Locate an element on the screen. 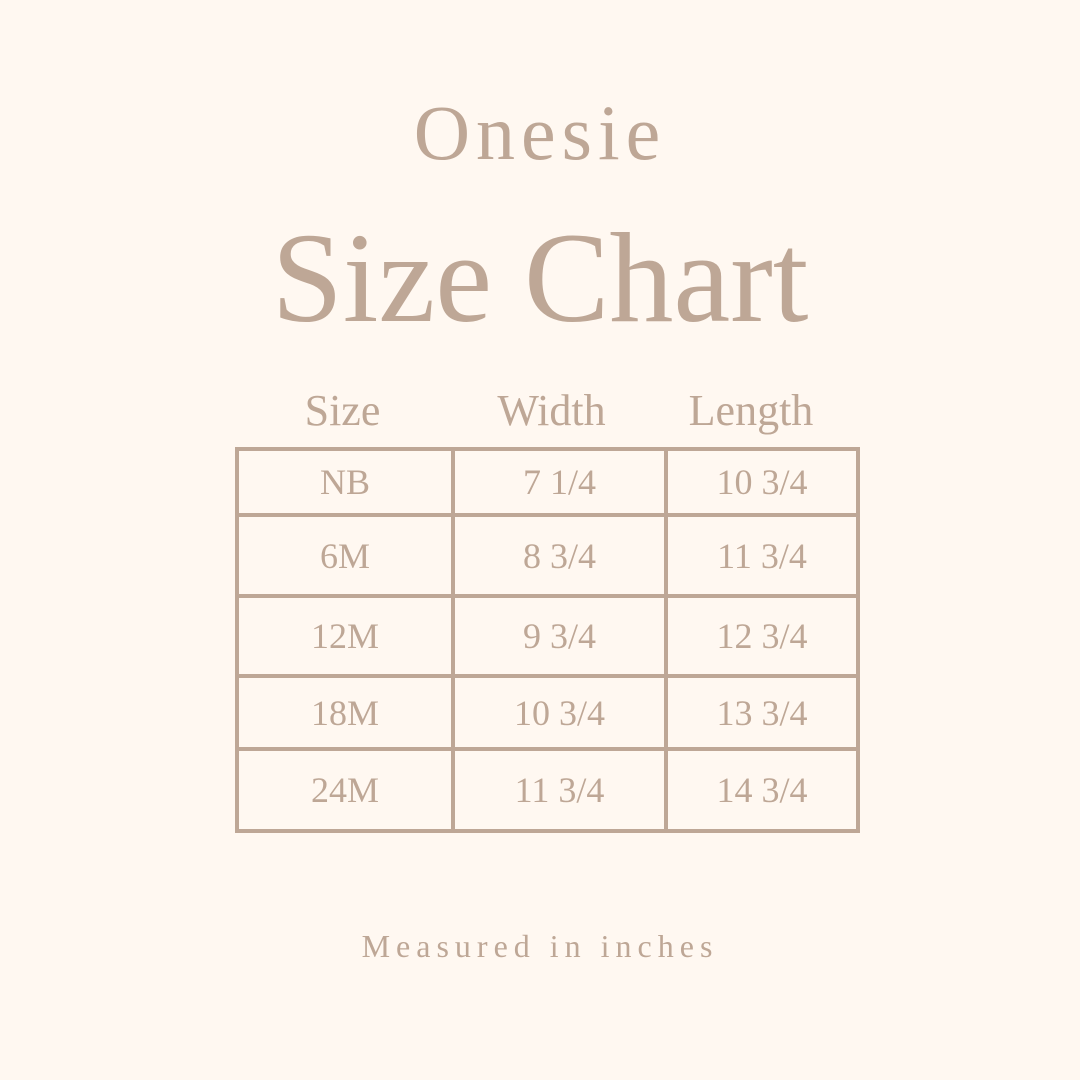 The width and height of the screenshot is (1080, 1080). subtitle: Onesie is located at coordinates (540, 132).